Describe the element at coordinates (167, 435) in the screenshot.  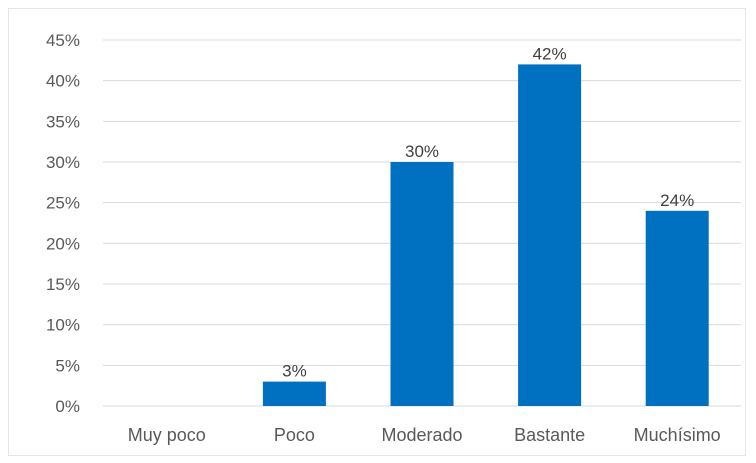
I see `category-label: Muy poco` at that location.